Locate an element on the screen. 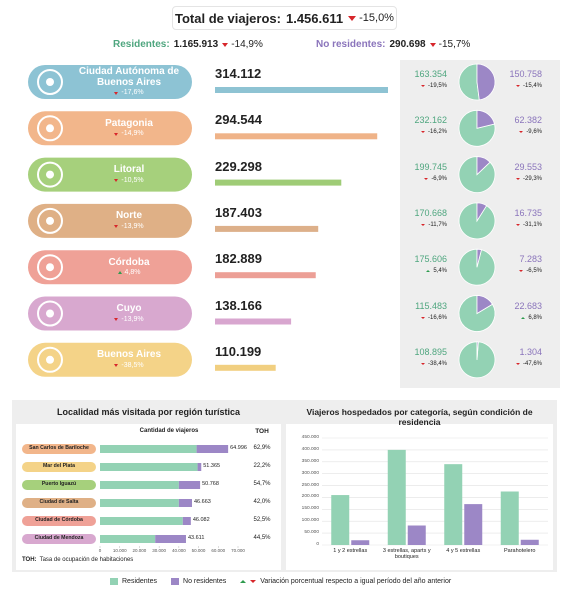 The height and width of the screenshot is (593, 569). change-row: -15,0% is located at coordinates (371, 18).